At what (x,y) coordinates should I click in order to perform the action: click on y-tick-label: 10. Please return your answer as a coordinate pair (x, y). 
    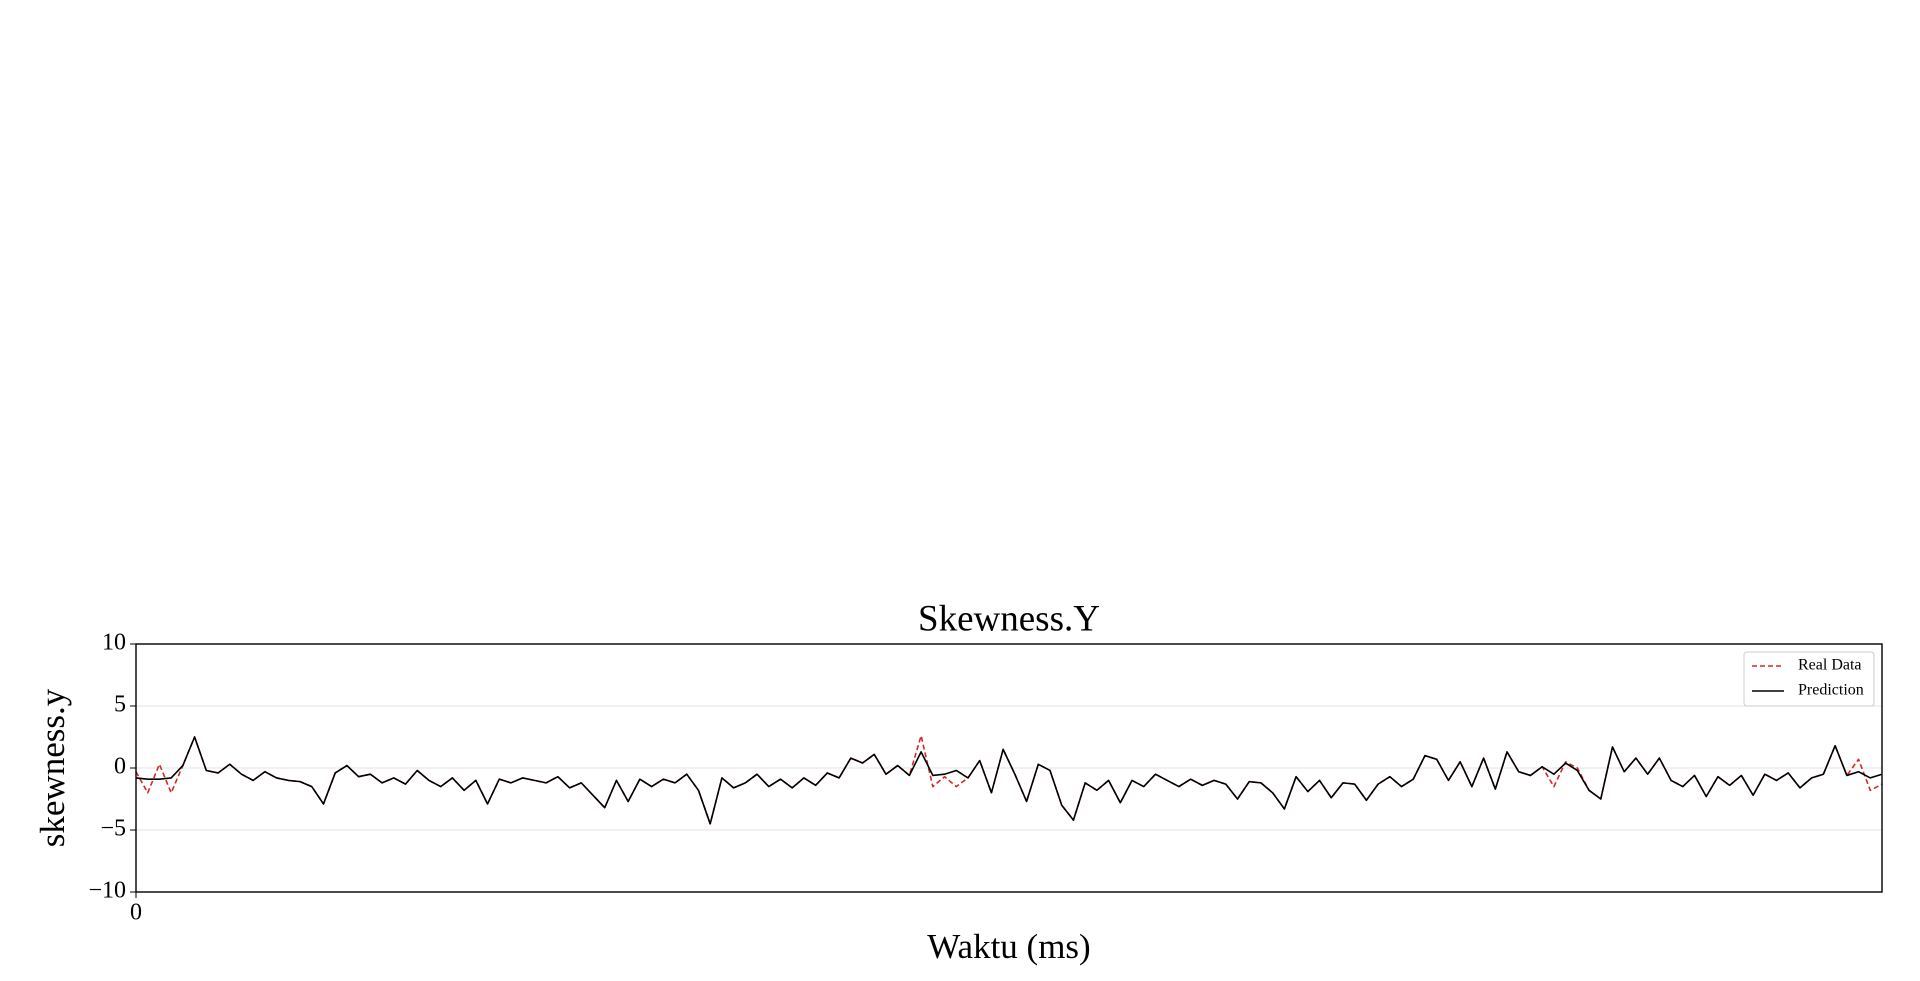
    Looking at the image, I should click on (114, 643).